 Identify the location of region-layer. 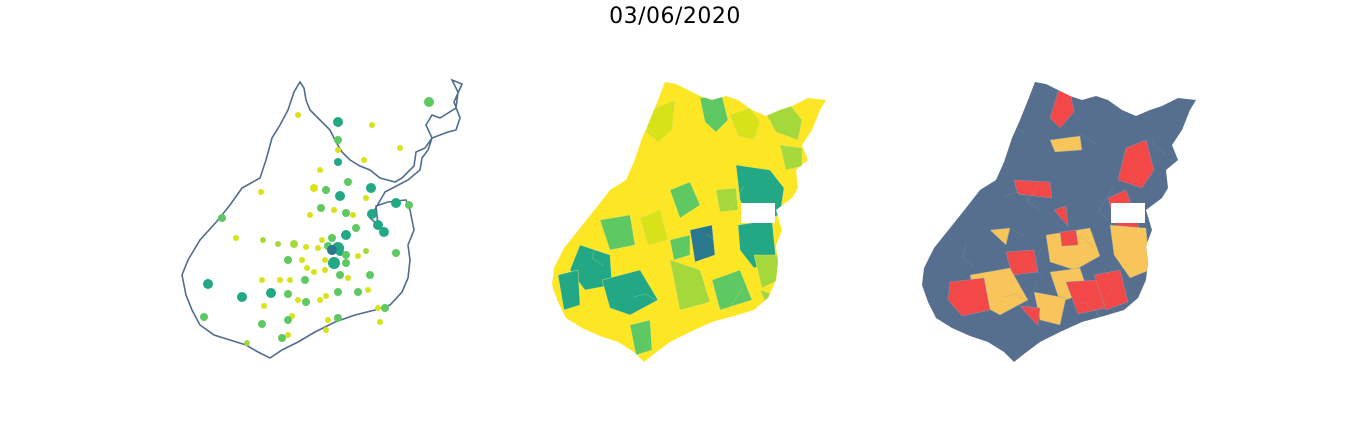
(1059, 222).